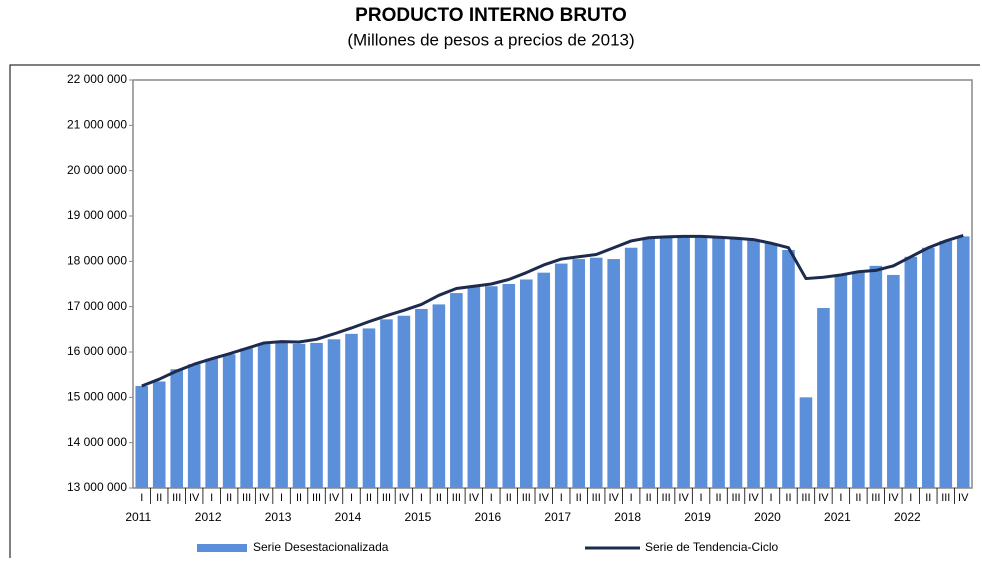 This screenshot has width=982, height=564. What do you see at coordinates (487, 517) in the screenshot?
I see `year-label: 2016` at bounding box center [487, 517].